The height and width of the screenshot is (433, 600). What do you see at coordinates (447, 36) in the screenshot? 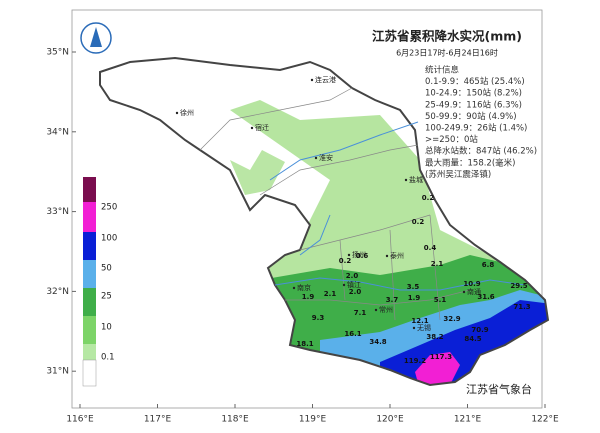
I see `title: 江苏省累积降水实况(mm)` at bounding box center [447, 36].